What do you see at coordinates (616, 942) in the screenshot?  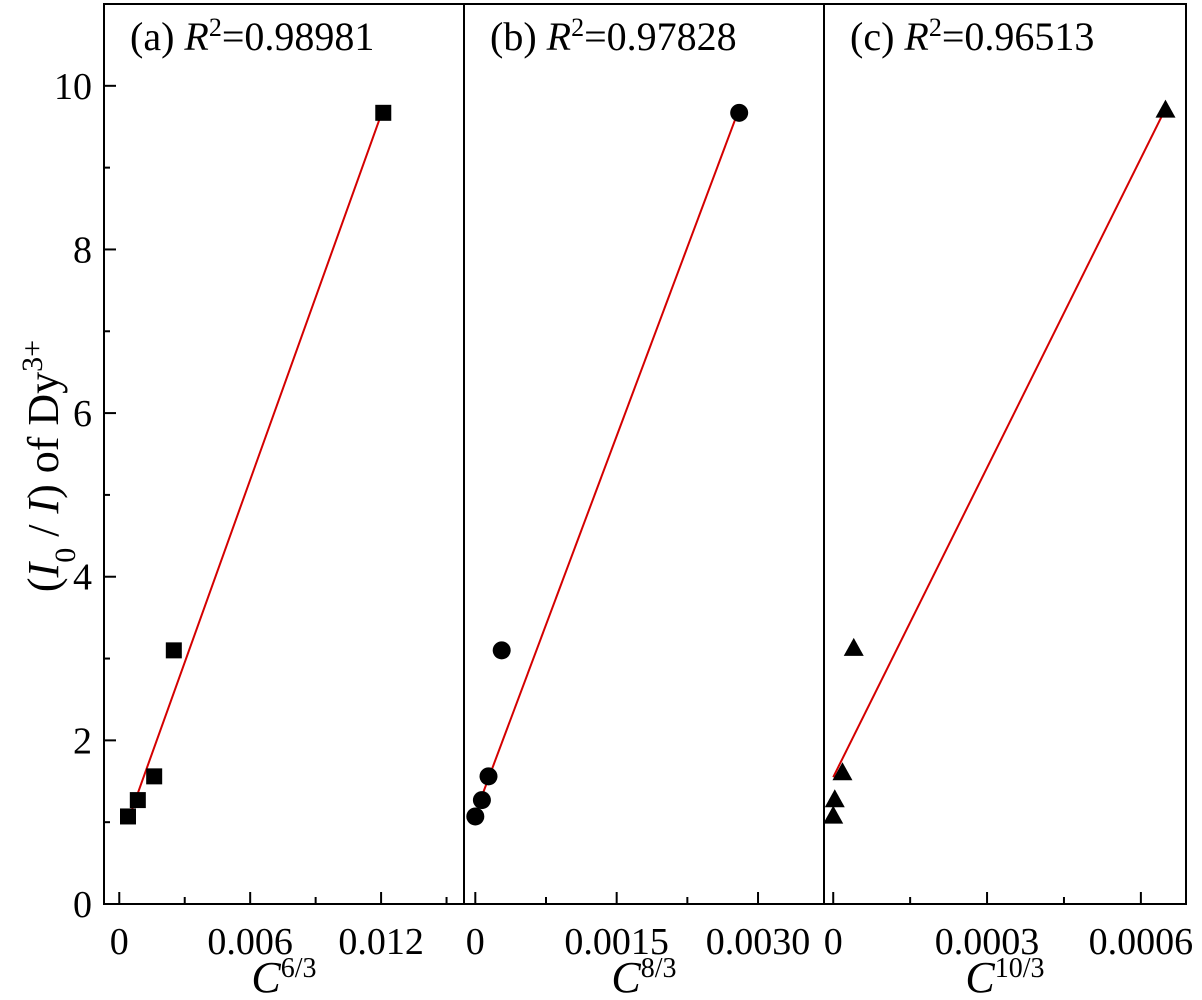 I see `x-tick-label: 0.0015` at bounding box center [616, 942].